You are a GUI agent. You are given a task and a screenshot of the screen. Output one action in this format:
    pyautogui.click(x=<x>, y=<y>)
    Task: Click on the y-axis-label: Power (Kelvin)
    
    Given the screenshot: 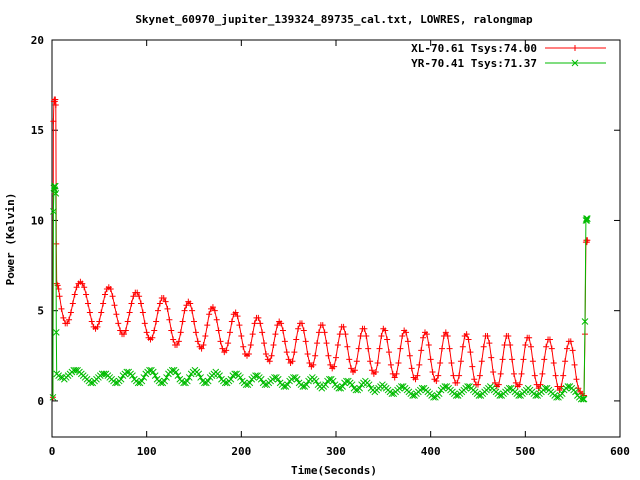 What is the action you would take?
    pyautogui.click(x=10, y=239)
    